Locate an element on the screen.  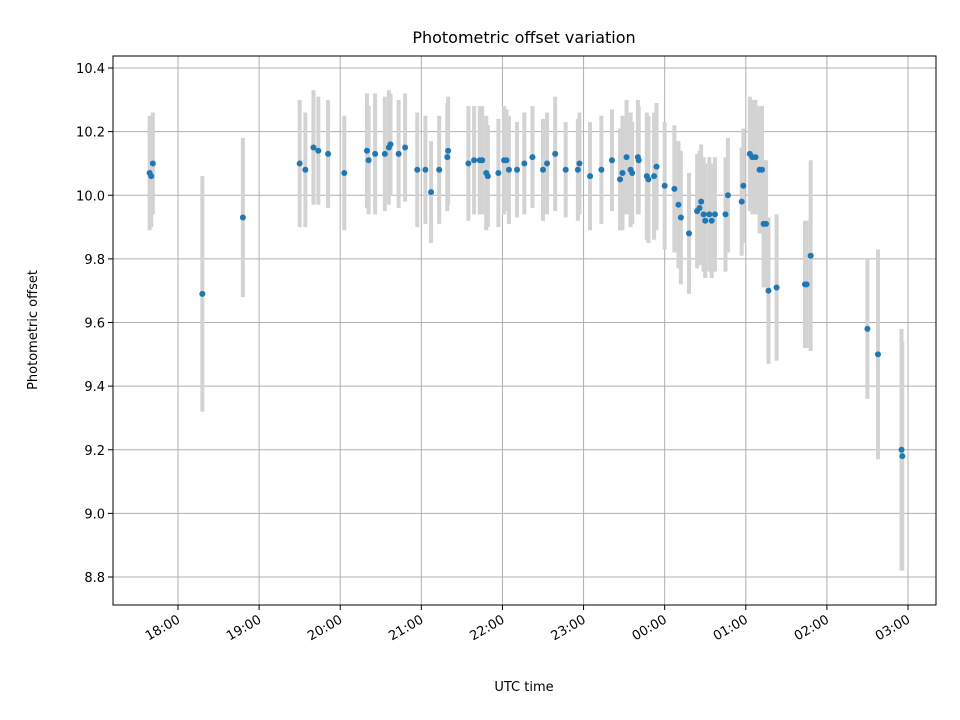
y-tick-label: 10.4 is located at coordinates (90, 69).